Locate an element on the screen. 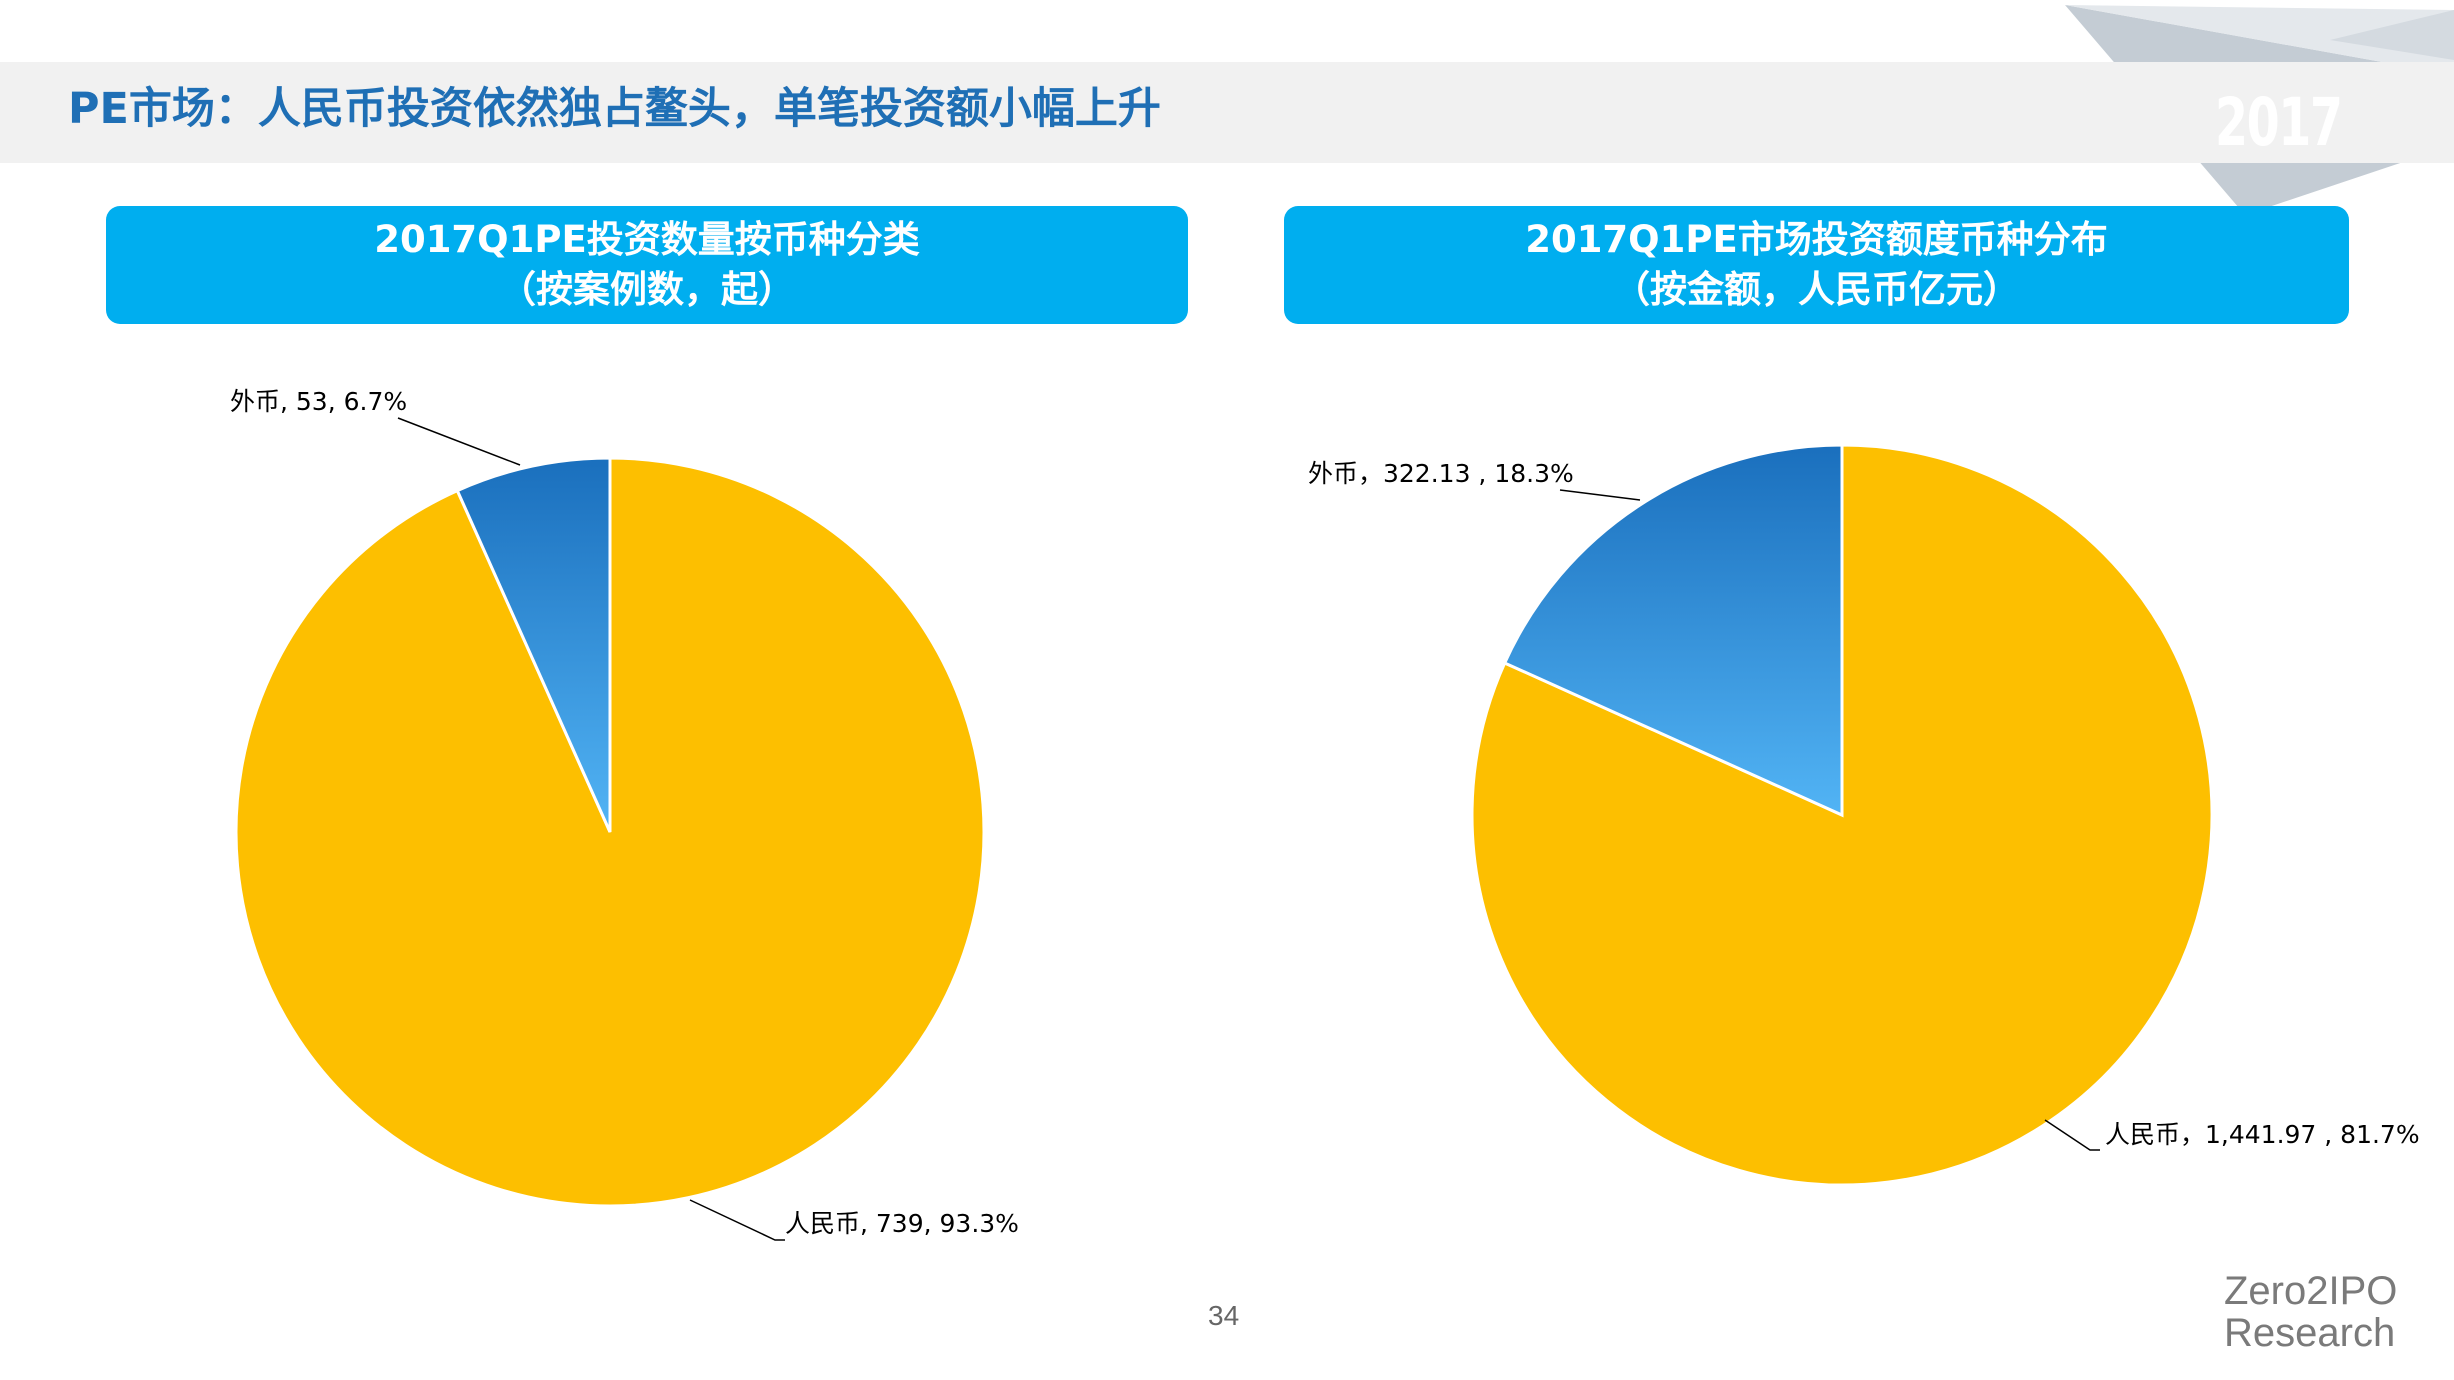 This screenshot has width=2454, height=1380. page-title: PE市场：人民币投资依然独占鳌头，单笔投资额小幅上升 is located at coordinates (614, 109).